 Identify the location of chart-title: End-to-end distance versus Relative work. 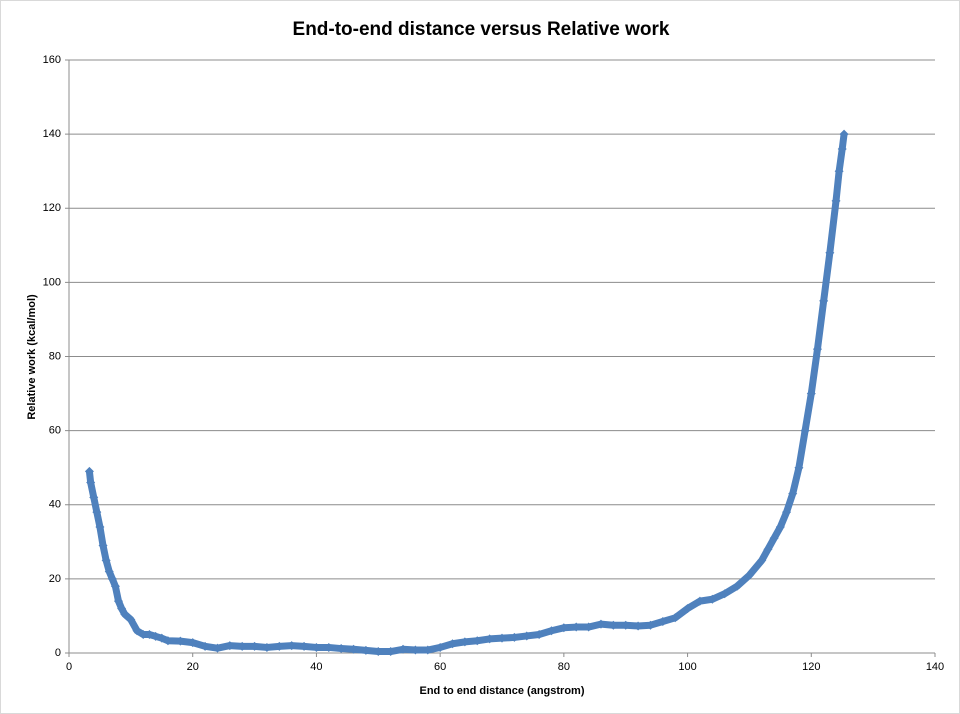
(481, 29).